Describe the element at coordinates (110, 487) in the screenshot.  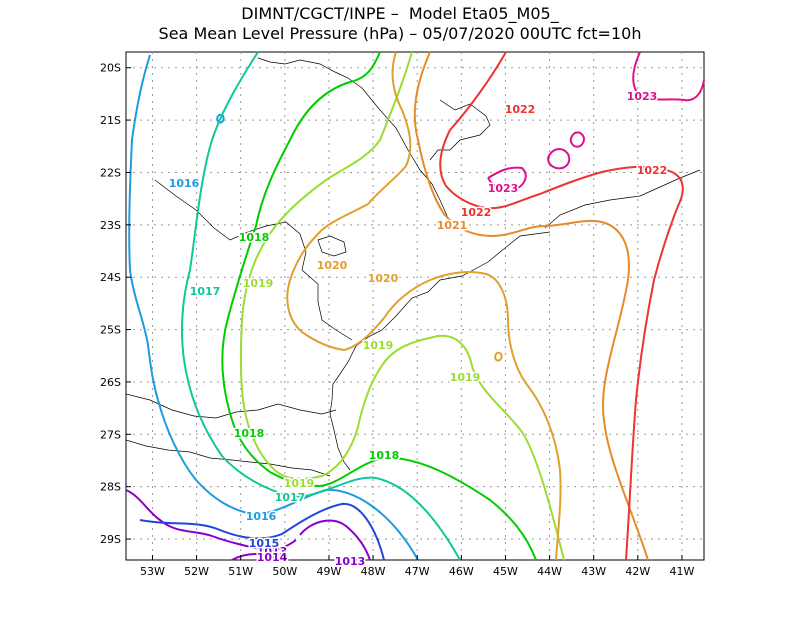
I see `y-tick-label: 28S` at that location.